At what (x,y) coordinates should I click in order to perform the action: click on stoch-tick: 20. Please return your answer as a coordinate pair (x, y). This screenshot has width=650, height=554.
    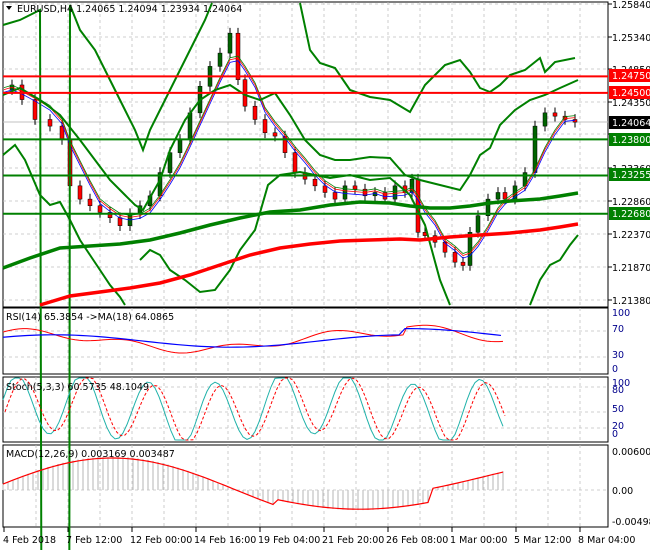
    Looking at the image, I should click on (618, 426).